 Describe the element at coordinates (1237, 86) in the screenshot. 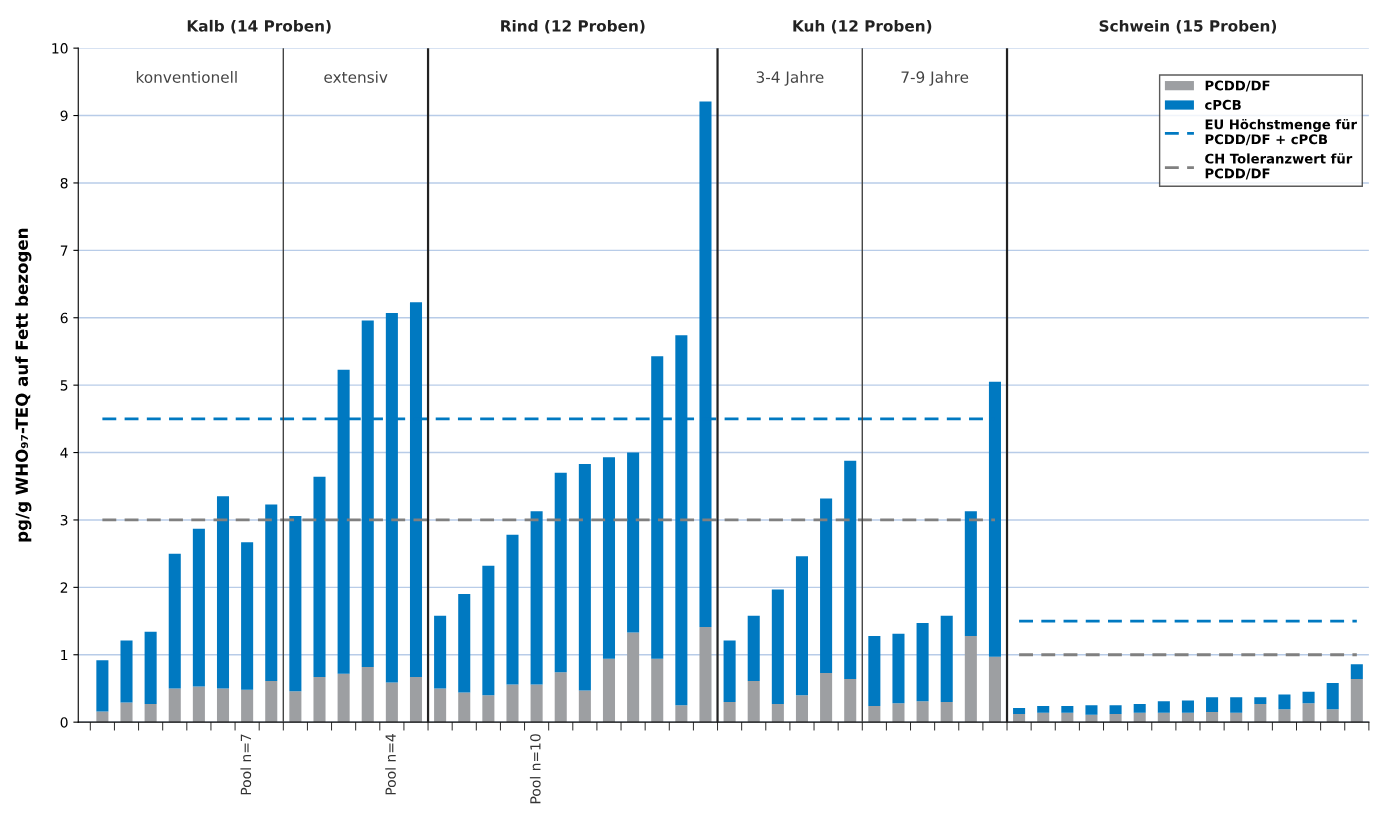

I see `legend-label: PCDD/DF` at that location.